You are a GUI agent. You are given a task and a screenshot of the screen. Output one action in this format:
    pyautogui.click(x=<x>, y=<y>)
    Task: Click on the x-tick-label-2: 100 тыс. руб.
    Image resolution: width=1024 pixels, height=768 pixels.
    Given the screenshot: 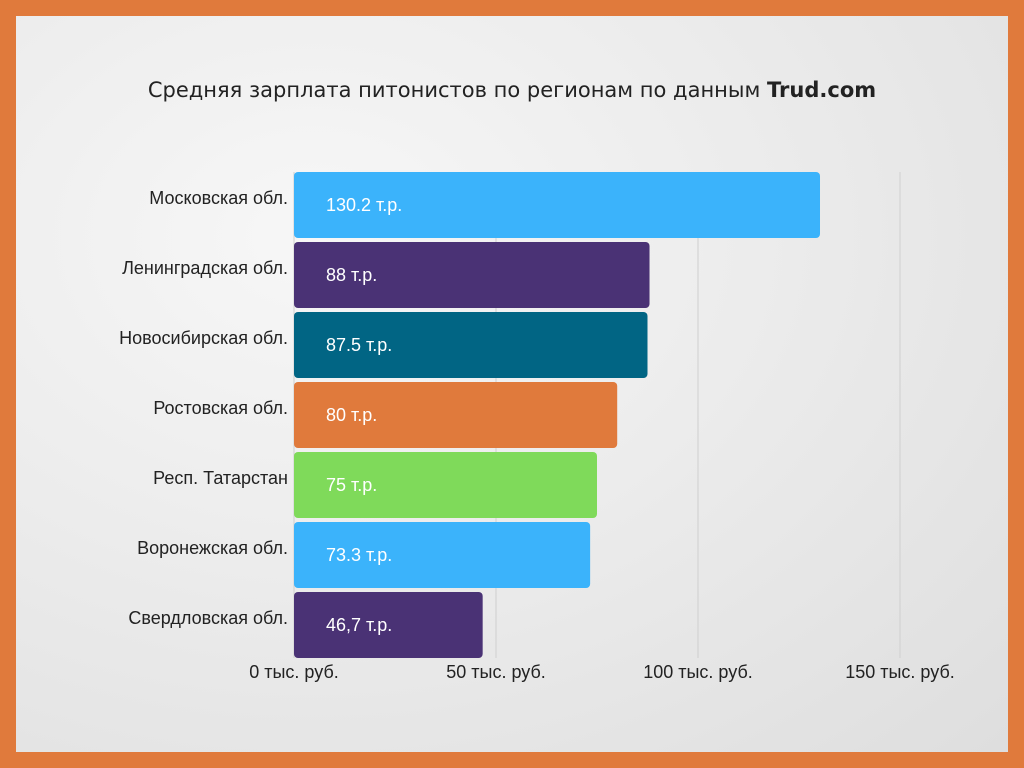 What is the action you would take?
    pyautogui.click(x=698, y=672)
    